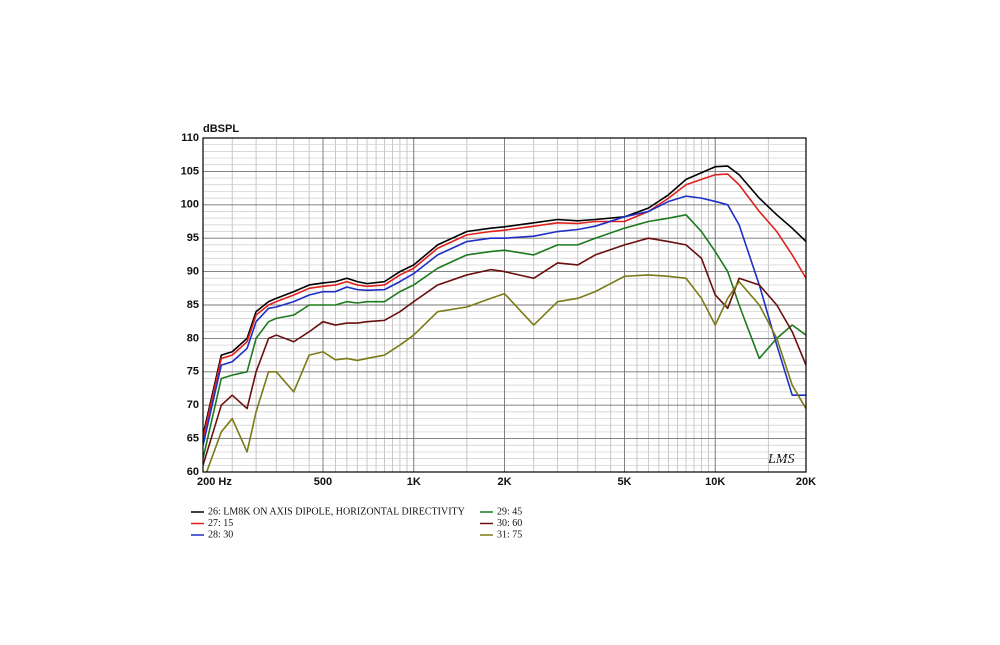  What do you see at coordinates (221, 129) in the screenshot?
I see `y-axis-title: dBSPL` at bounding box center [221, 129].